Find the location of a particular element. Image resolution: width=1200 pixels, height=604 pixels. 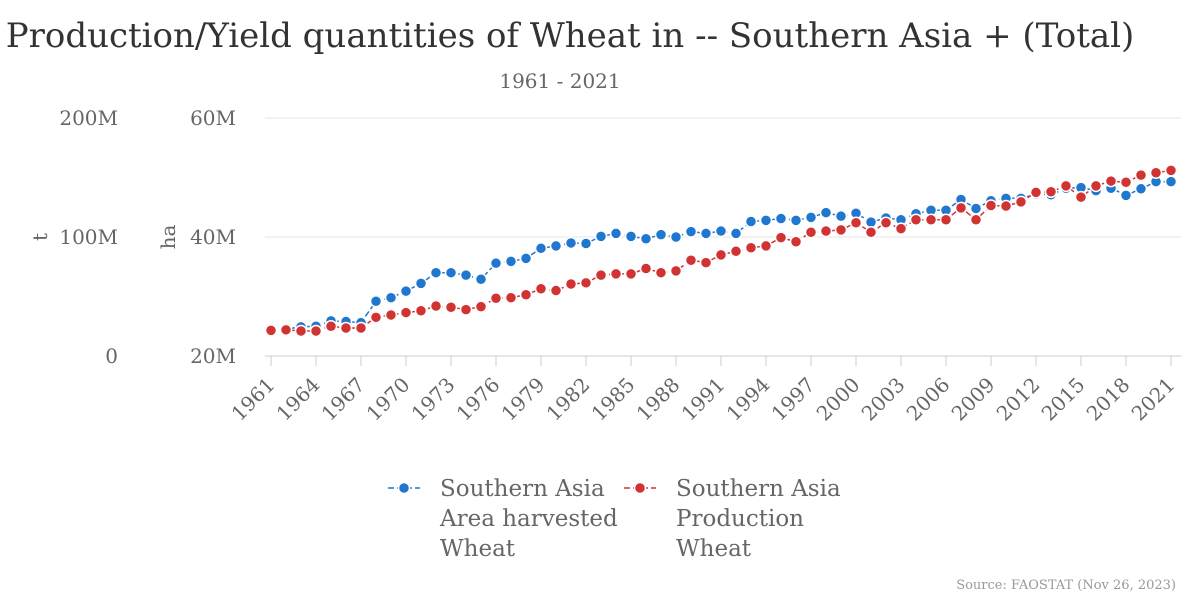

legend-item-production: Southern Asia Production Wheat is located at coordinates (732, 519).